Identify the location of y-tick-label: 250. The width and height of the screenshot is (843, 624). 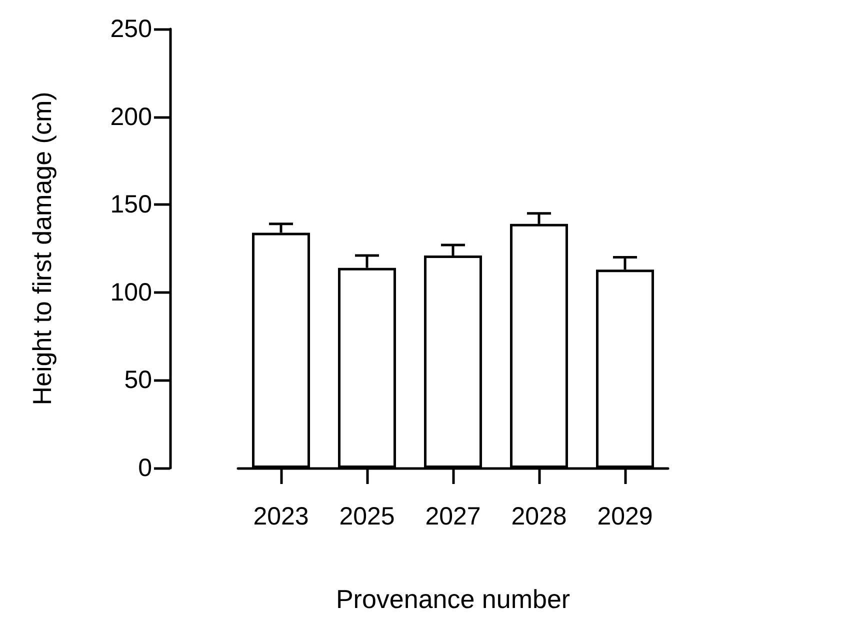
(131, 29).